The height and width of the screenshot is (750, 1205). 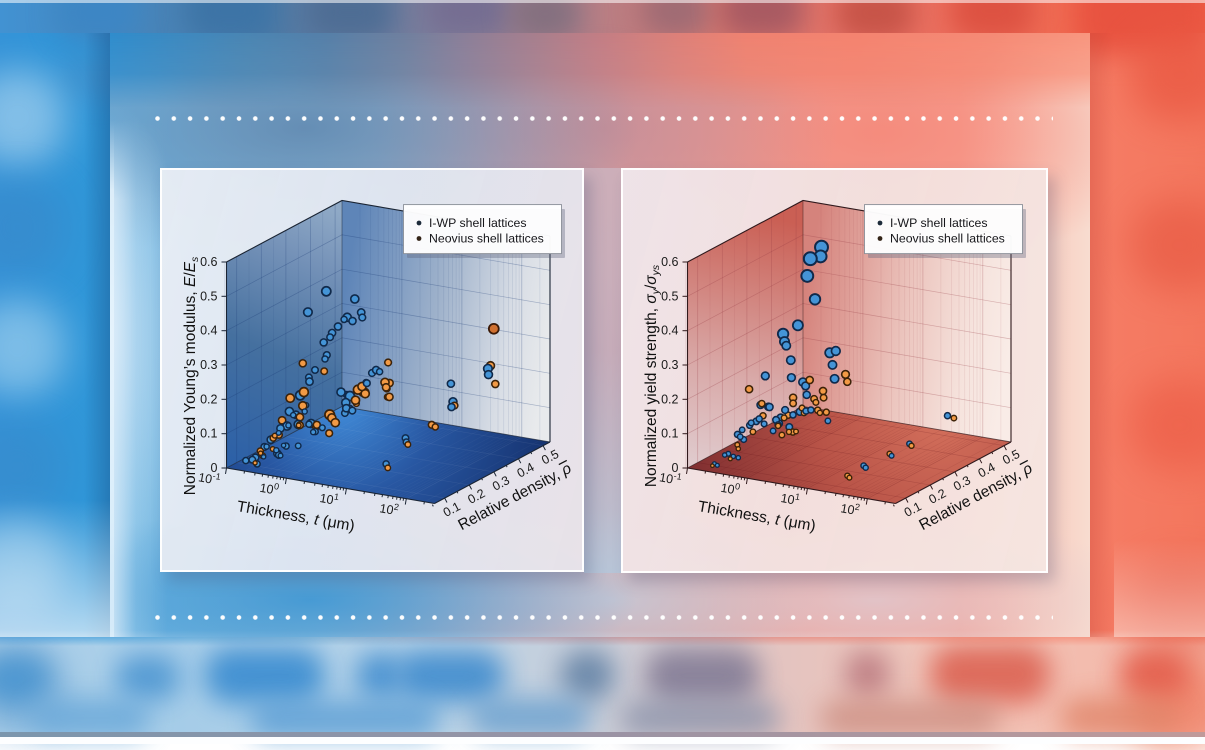 What do you see at coordinates (191, 375) in the screenshot?
I see `svg-text:Normalized Young’s modulus, E/: Normalized Young’s modulus, E/Es` at bounding box center [191, 375].